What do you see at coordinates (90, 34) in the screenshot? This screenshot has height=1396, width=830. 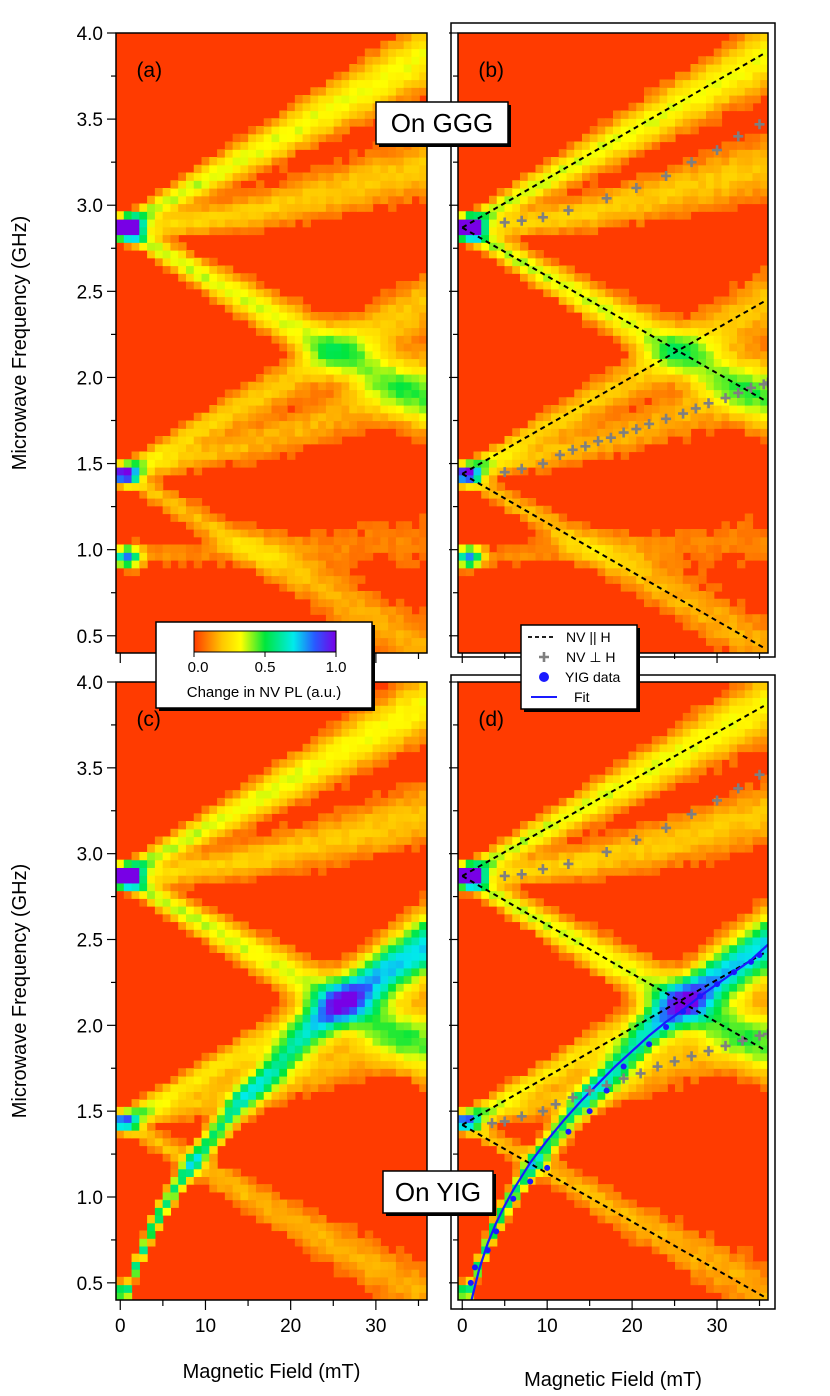 I see `y-tick-label: 4.0` at bounding box center [90, 34].